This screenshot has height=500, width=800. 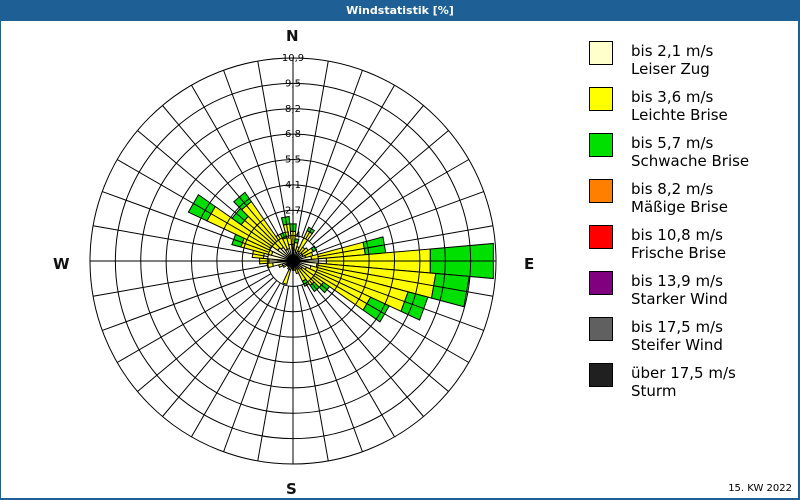 I want to click on legend-class-label: Steifer Wind, so click(x=677, y=345).